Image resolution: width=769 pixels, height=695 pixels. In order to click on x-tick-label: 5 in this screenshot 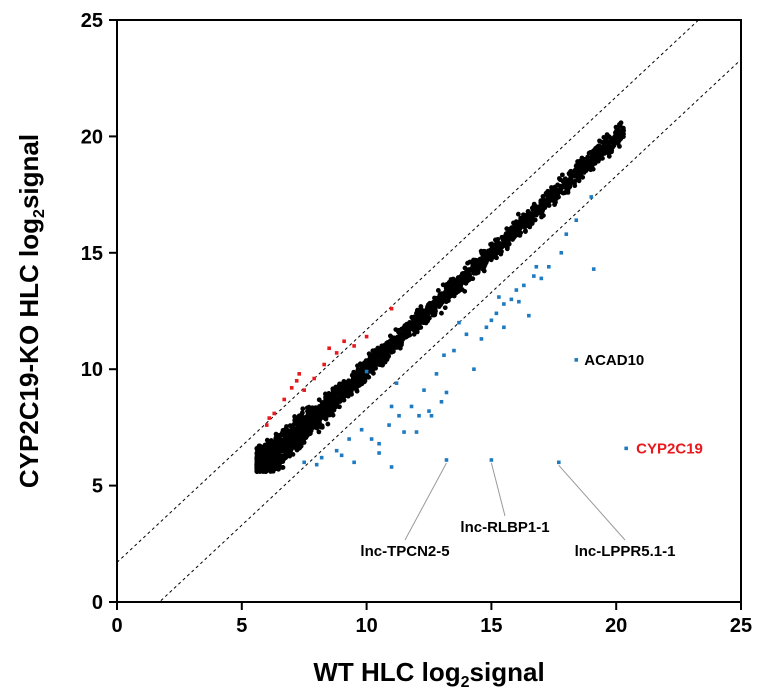, I will do `click(241, 626)`.